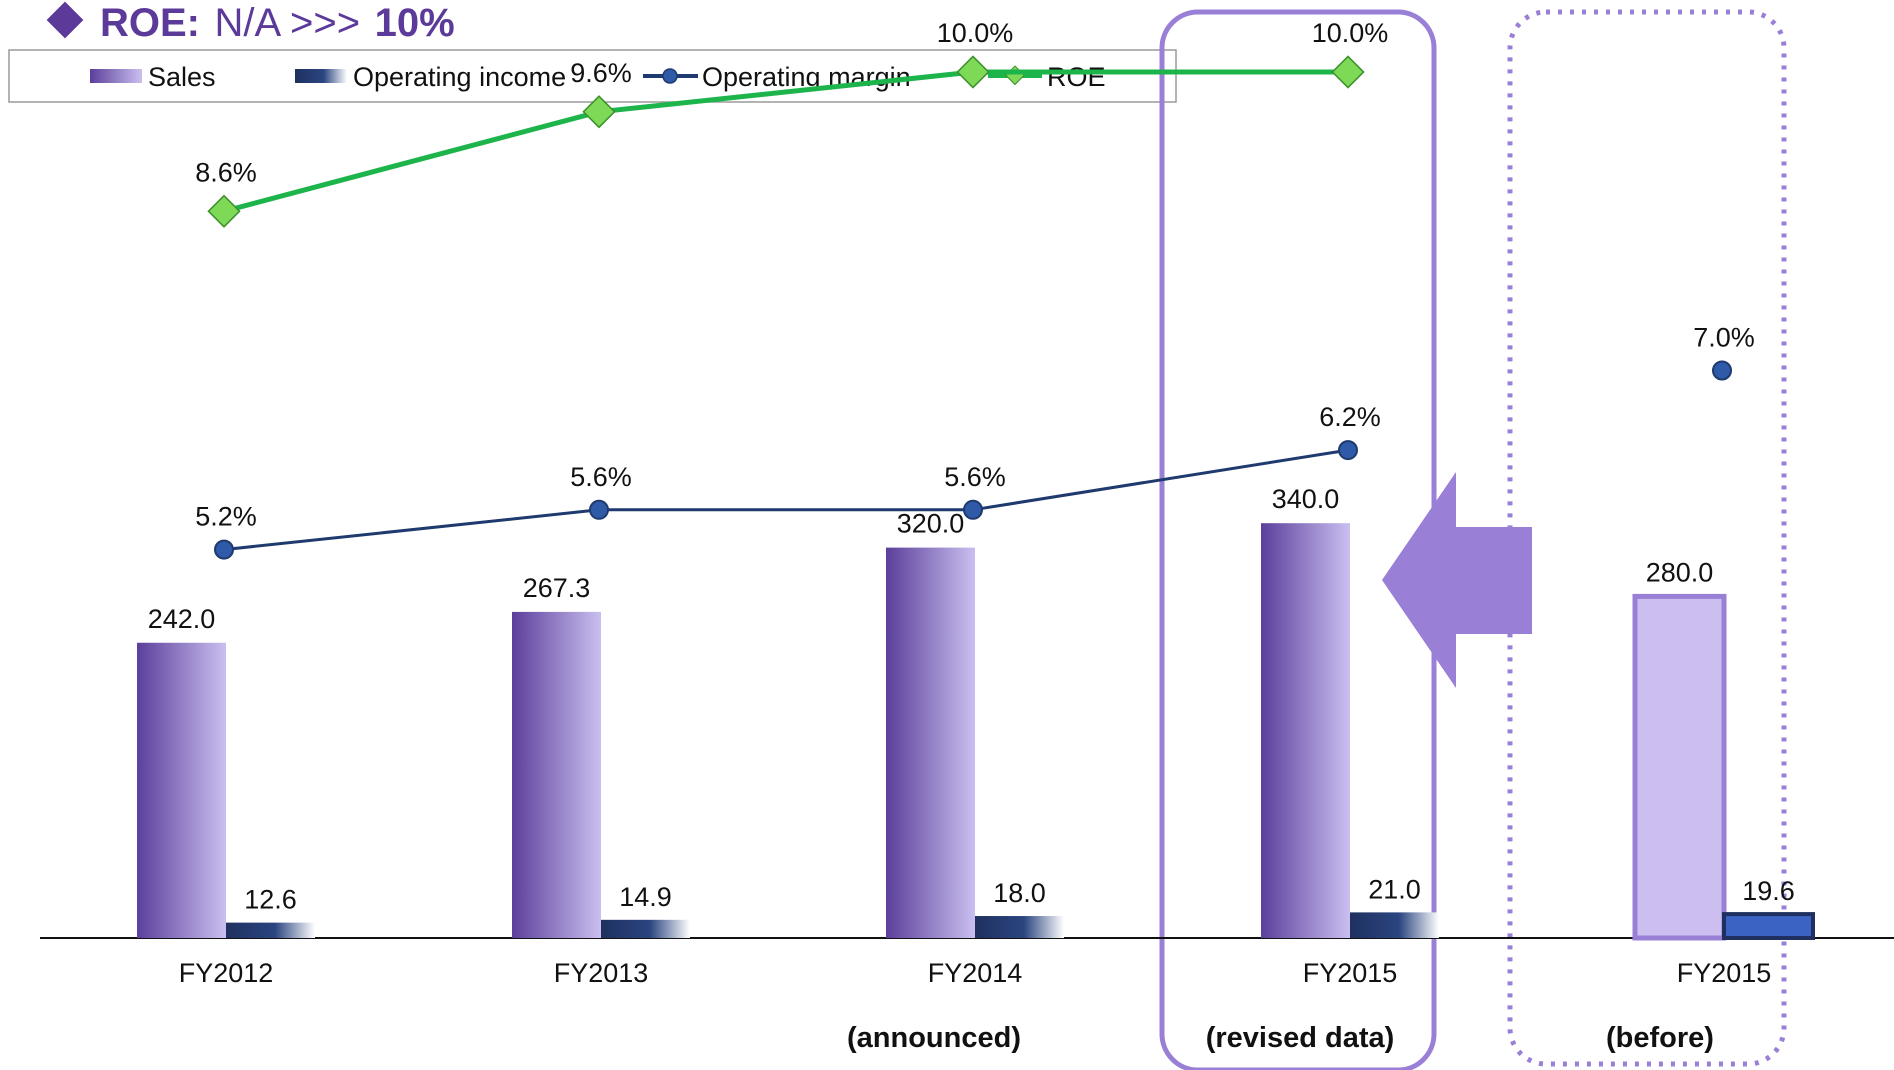  I want to click on heading-prefix: ROE:, so click(150, 23).